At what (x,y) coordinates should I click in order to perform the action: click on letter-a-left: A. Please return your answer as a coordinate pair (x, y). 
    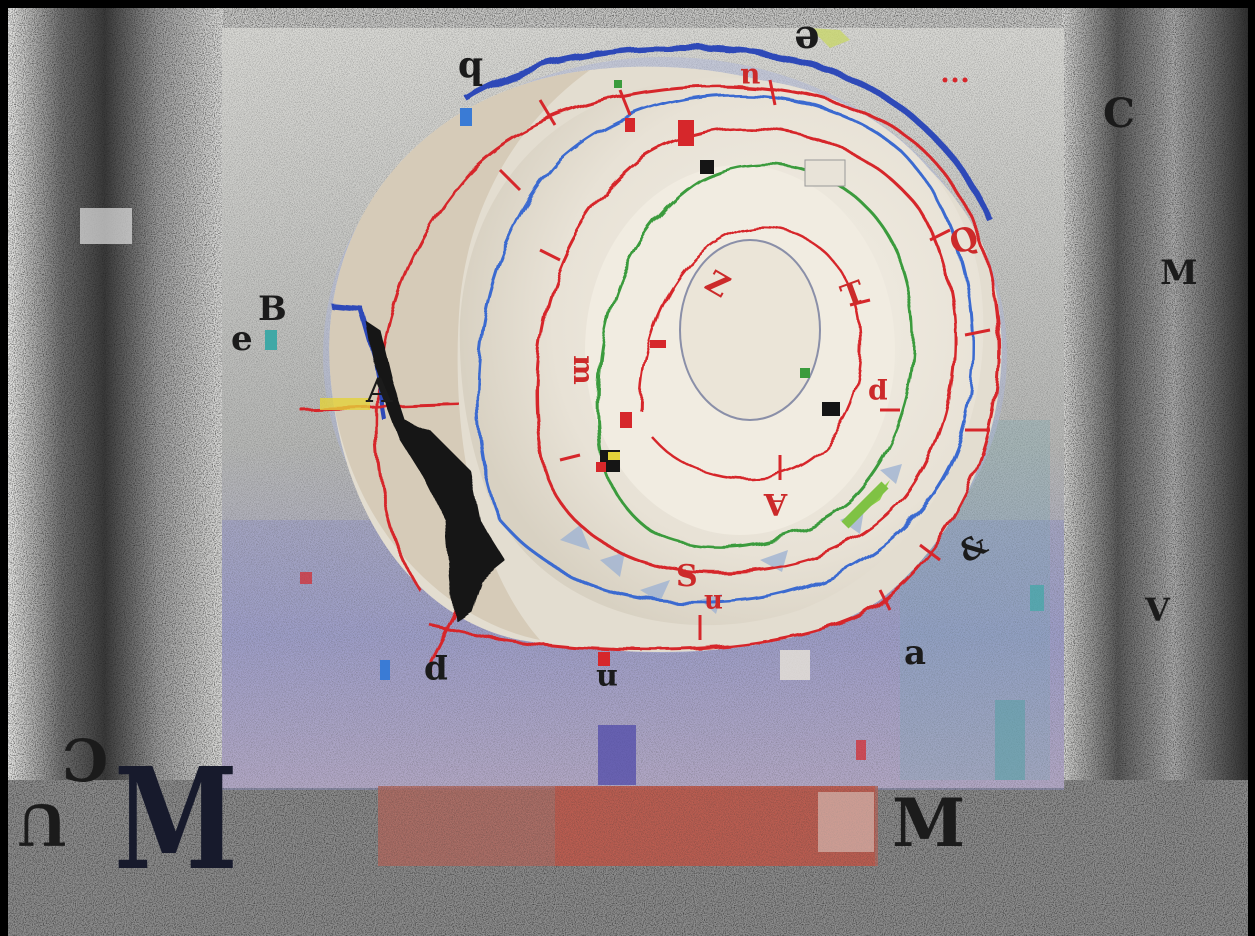
    Looking at the image, I should click on (379, 391).